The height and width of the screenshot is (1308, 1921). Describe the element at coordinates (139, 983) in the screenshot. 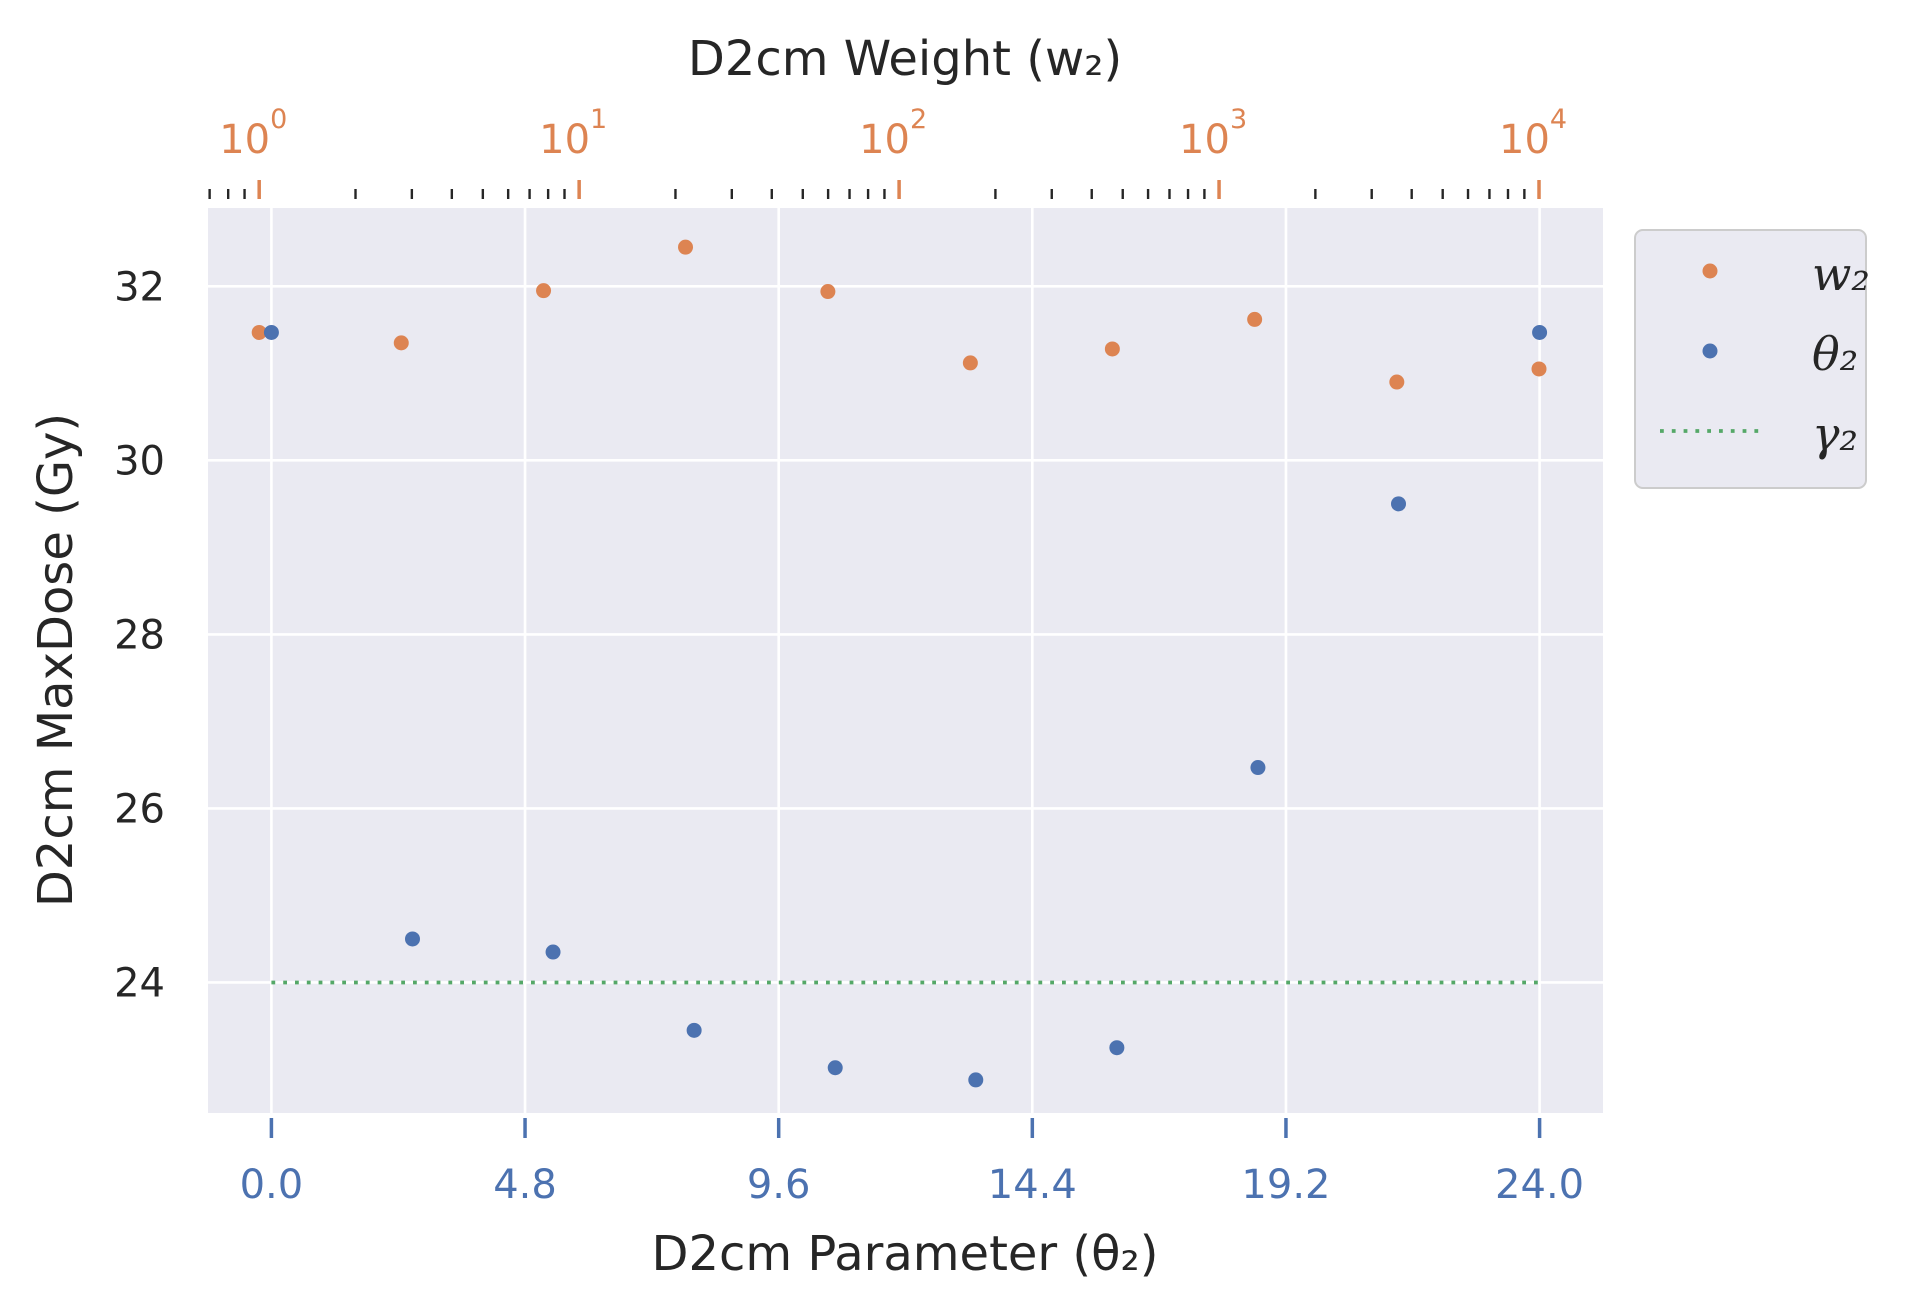

I see `y-tick-label: 24` at that location.